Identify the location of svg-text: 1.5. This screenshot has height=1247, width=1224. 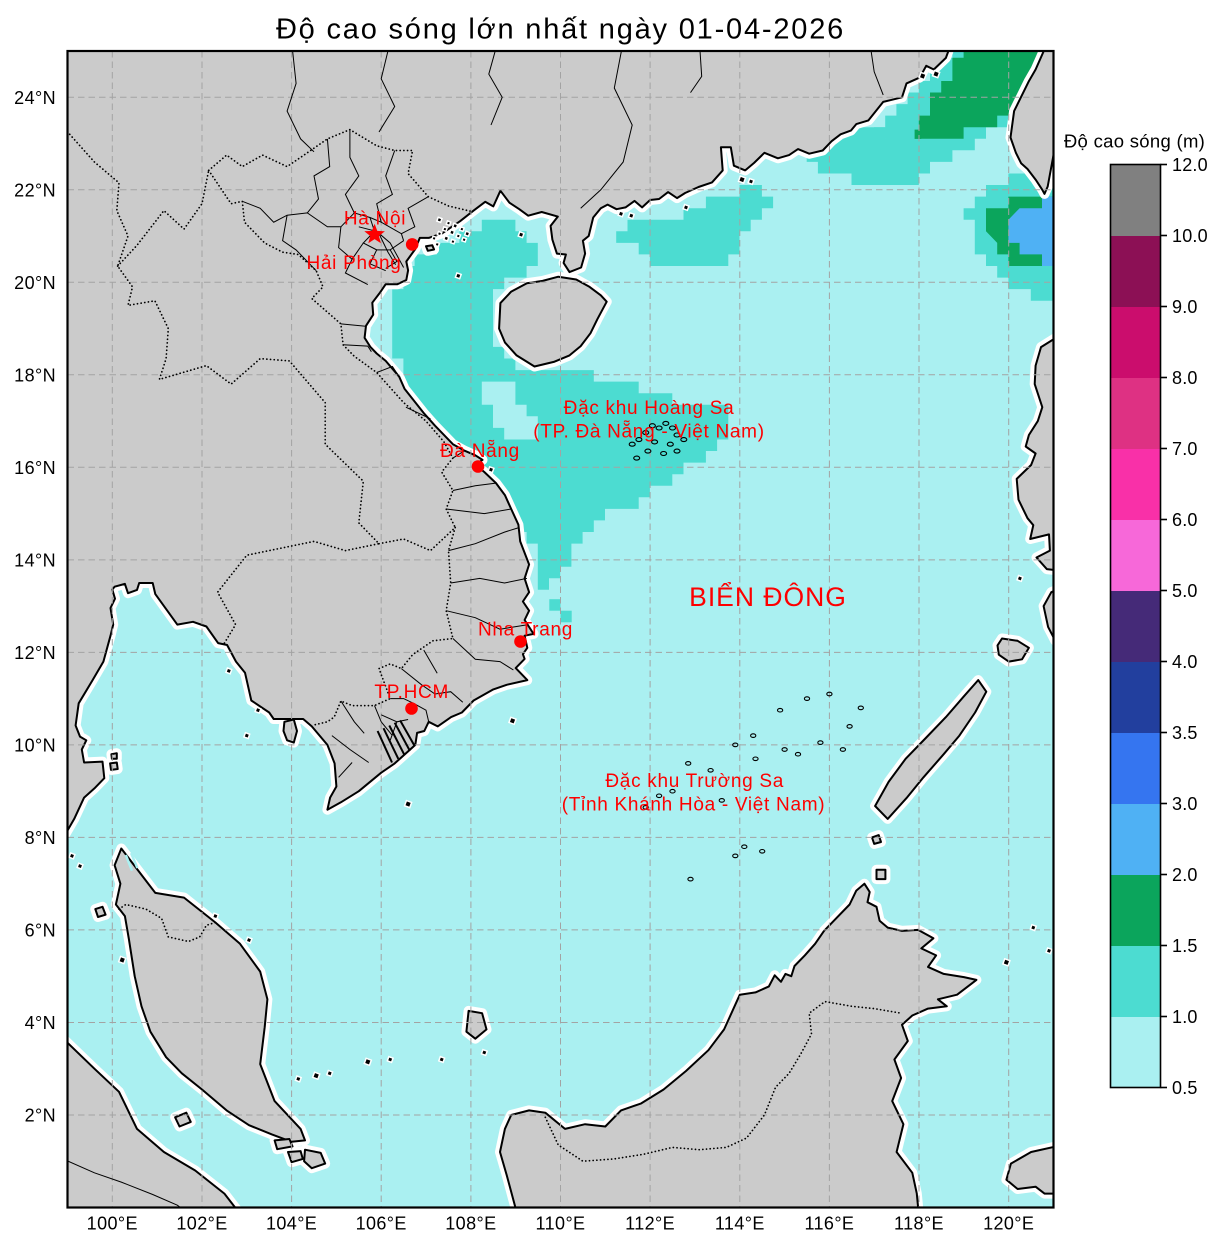
(1185, 946).